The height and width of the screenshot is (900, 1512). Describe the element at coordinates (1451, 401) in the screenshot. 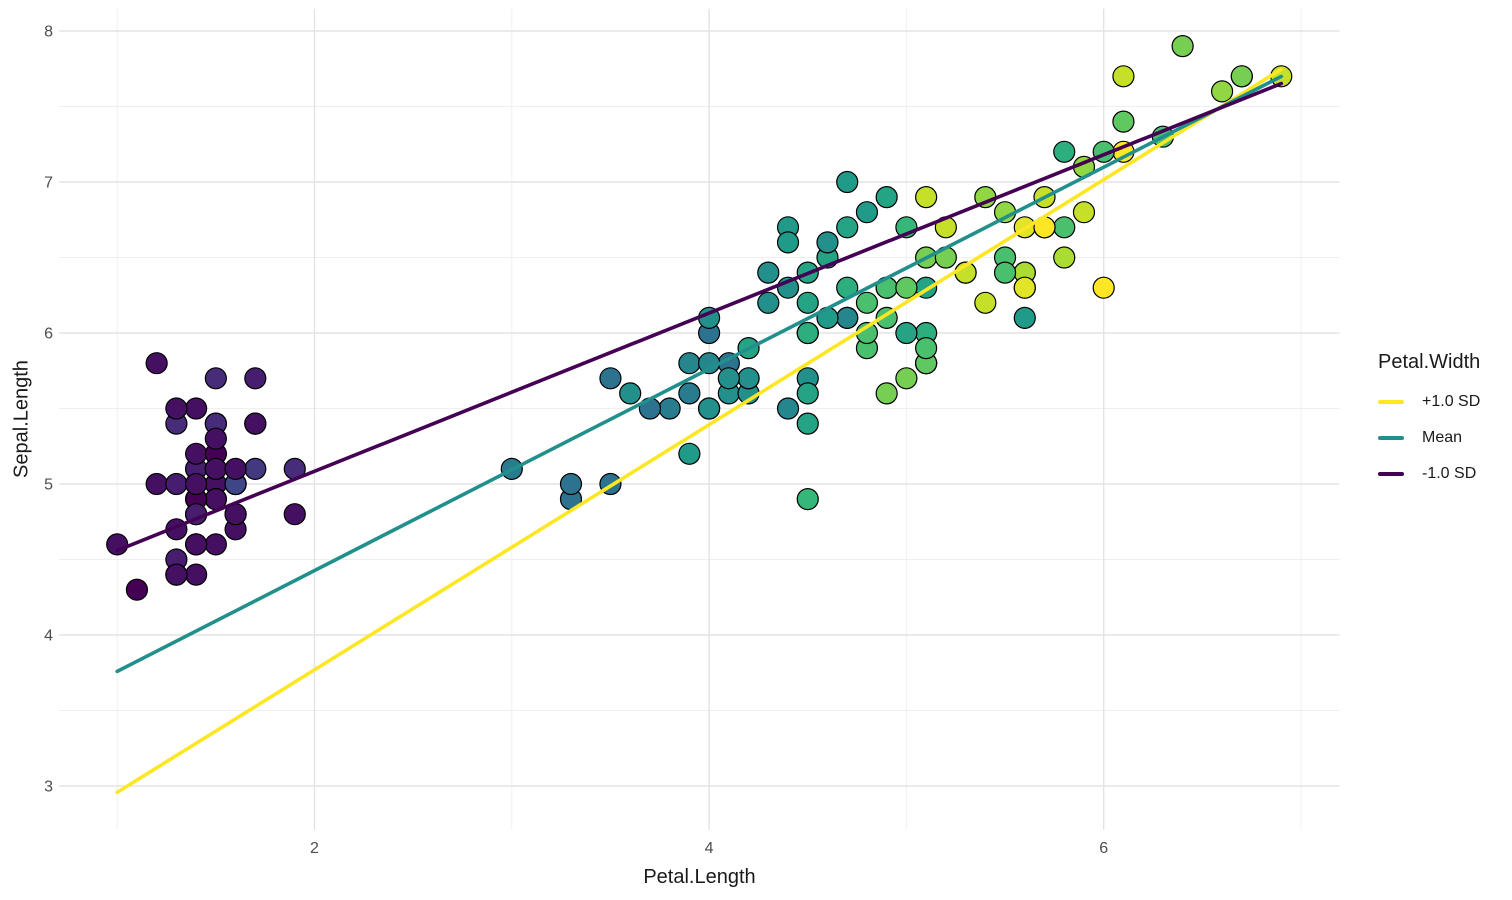

I see `legend-item-label: +1.0 SD` at that location.